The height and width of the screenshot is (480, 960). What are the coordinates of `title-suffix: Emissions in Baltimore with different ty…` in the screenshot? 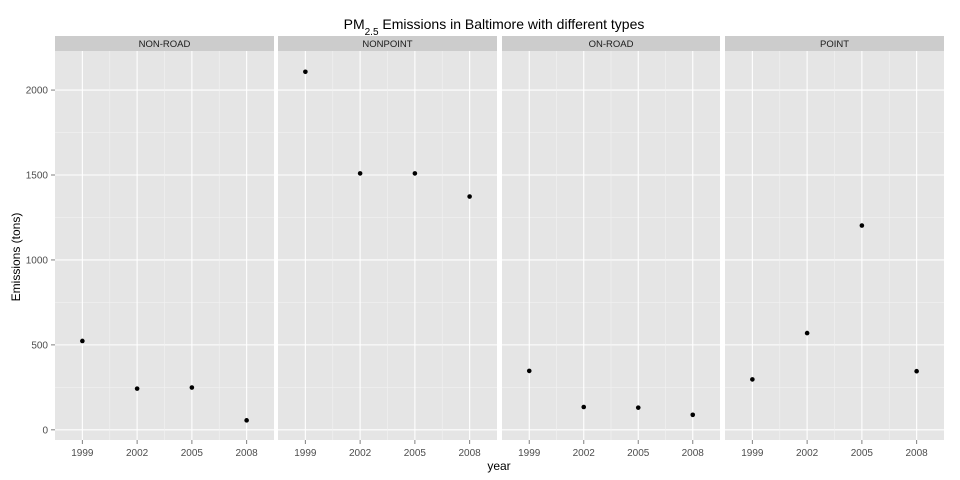 It's located at (512, 24).